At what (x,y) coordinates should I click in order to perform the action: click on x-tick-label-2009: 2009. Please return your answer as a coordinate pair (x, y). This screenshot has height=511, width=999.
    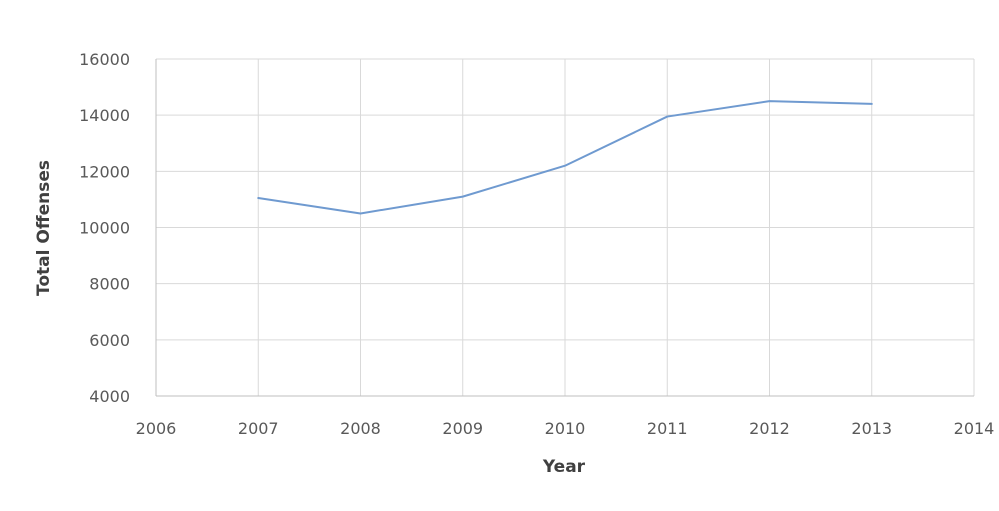
    Looking at the image, I should click on (462, 428).